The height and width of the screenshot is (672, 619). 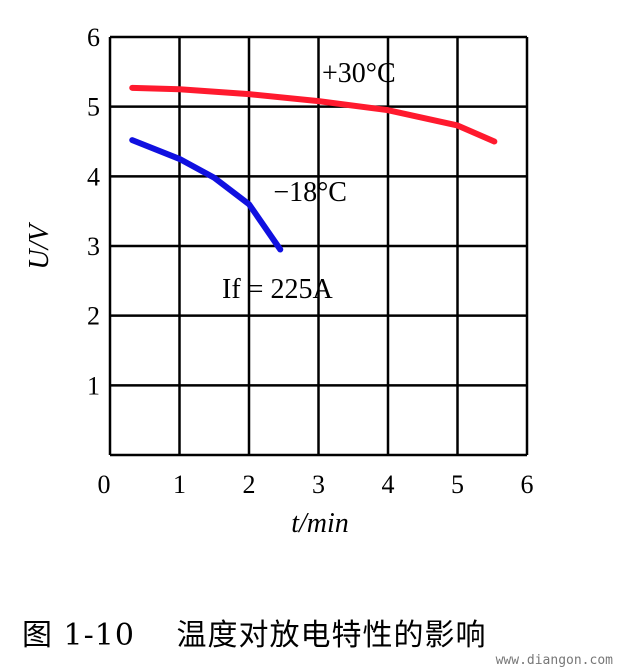 I want to click on current-annotation: If = 225A, so click(x=277, y=289).